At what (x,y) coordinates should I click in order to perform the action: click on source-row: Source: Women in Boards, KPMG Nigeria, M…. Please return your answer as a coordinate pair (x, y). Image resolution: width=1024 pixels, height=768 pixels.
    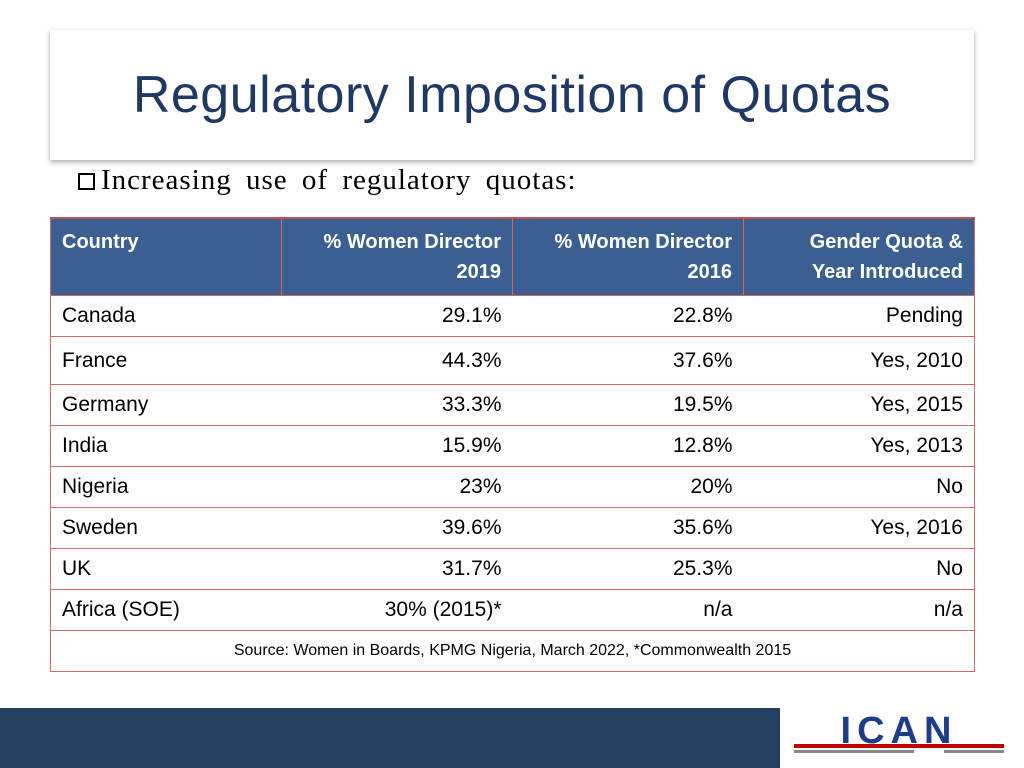
    Looking at the image, I should click on (512, 651).